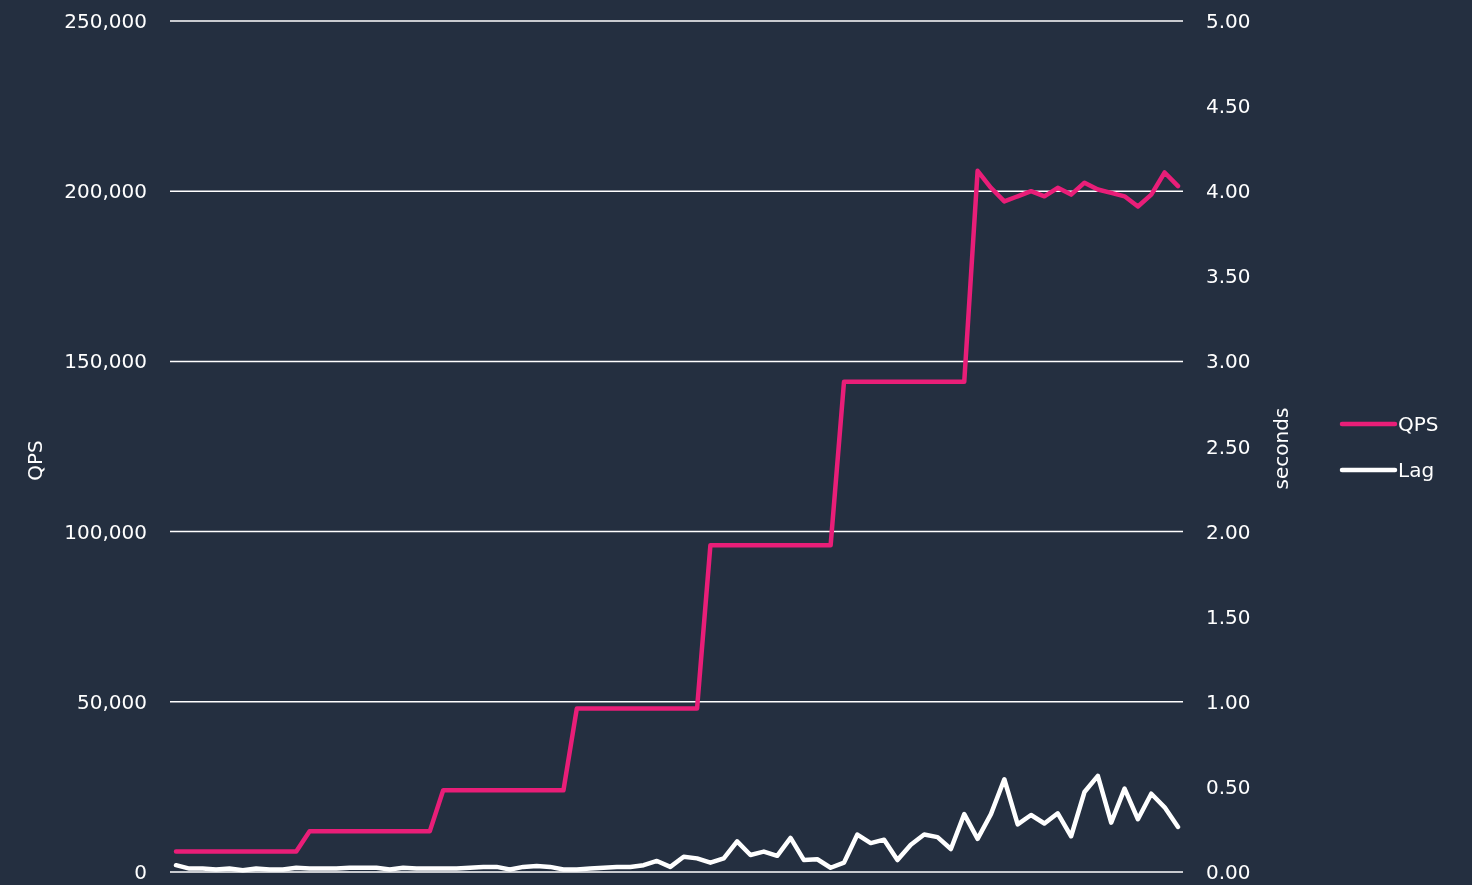 The image size is (1472, 885). Describe the element at coordinates (1228, 446) in the screenshot. I see `y2-tick-label: 2.50` at that location.